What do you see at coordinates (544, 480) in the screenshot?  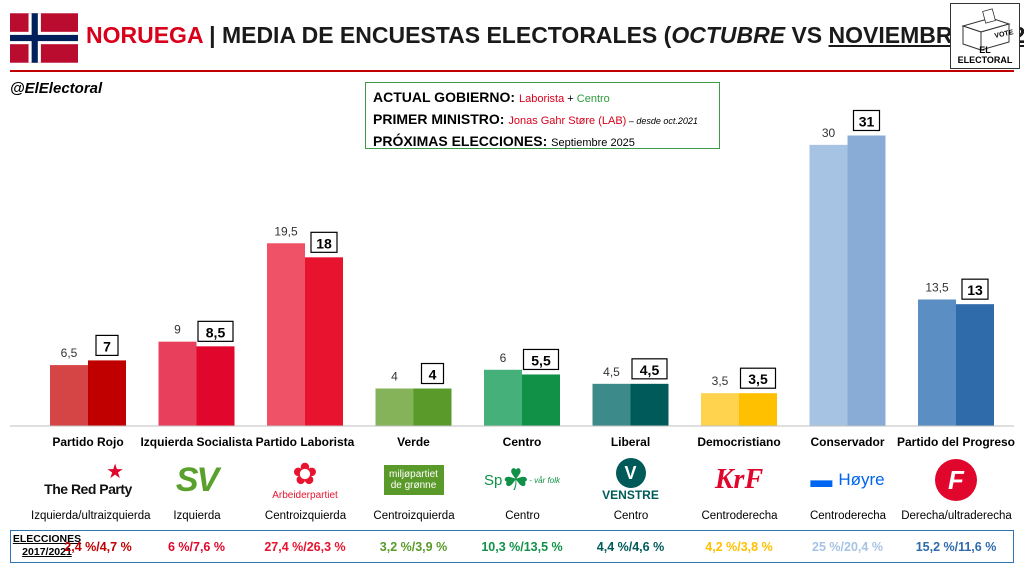 I see `sp-slogan-text: - vår folk` at bounding box center [544, 480].